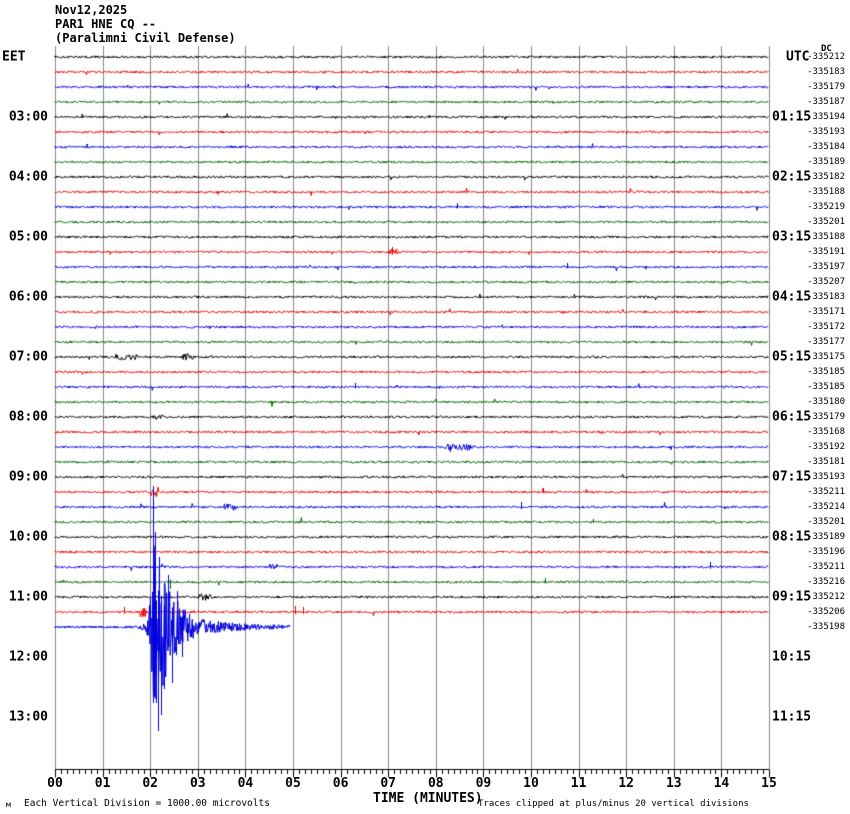 The image size is (850, 814). I want to click on dc-value: -335197, so click(826, 267).